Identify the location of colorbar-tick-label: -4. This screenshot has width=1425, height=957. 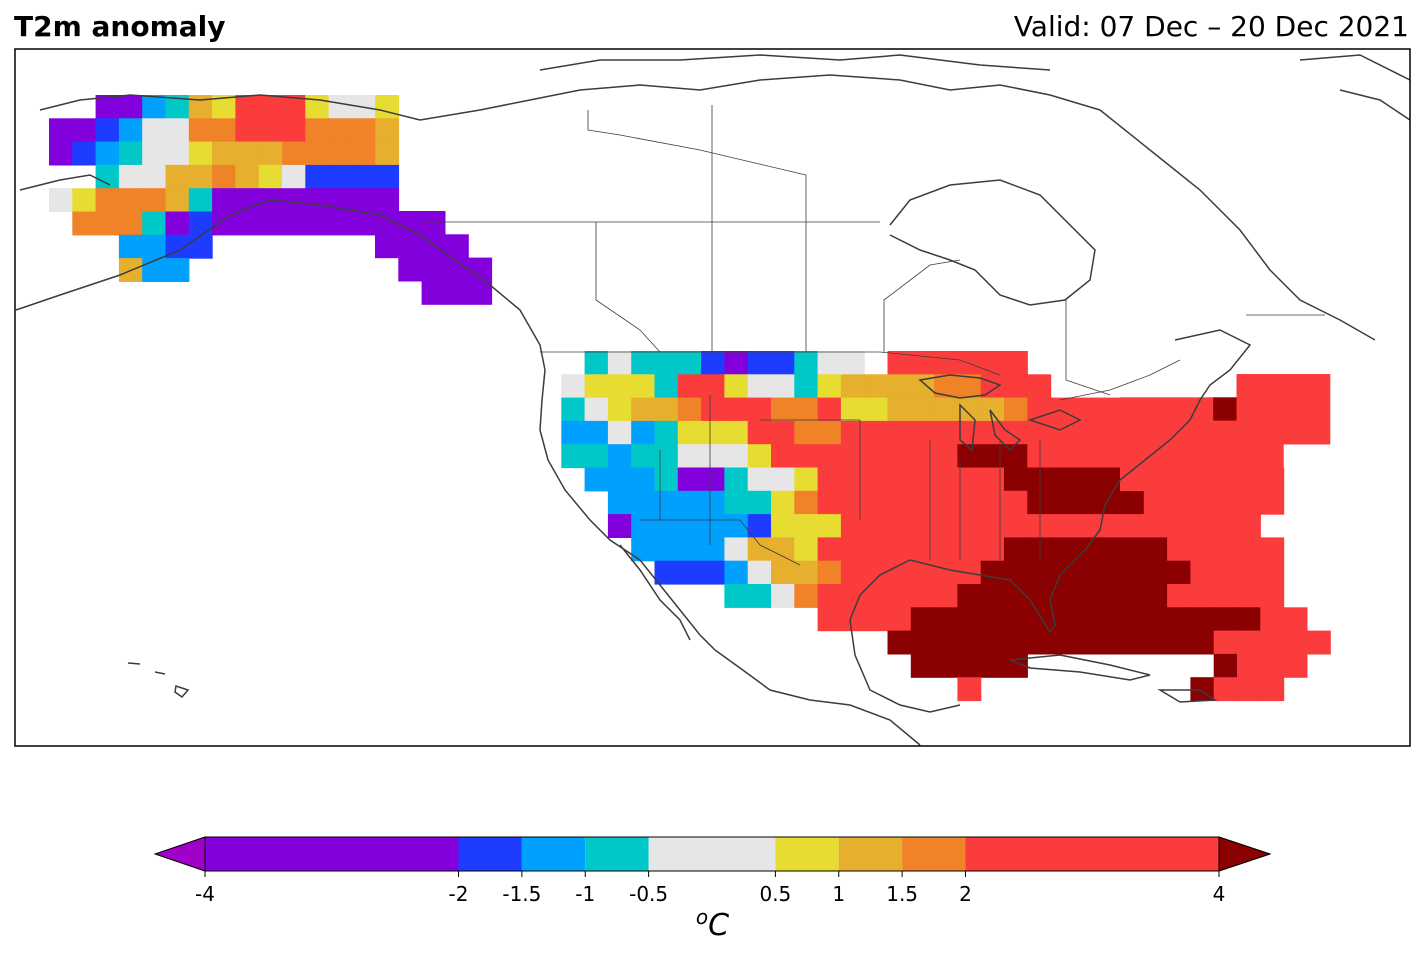
(205, 894).